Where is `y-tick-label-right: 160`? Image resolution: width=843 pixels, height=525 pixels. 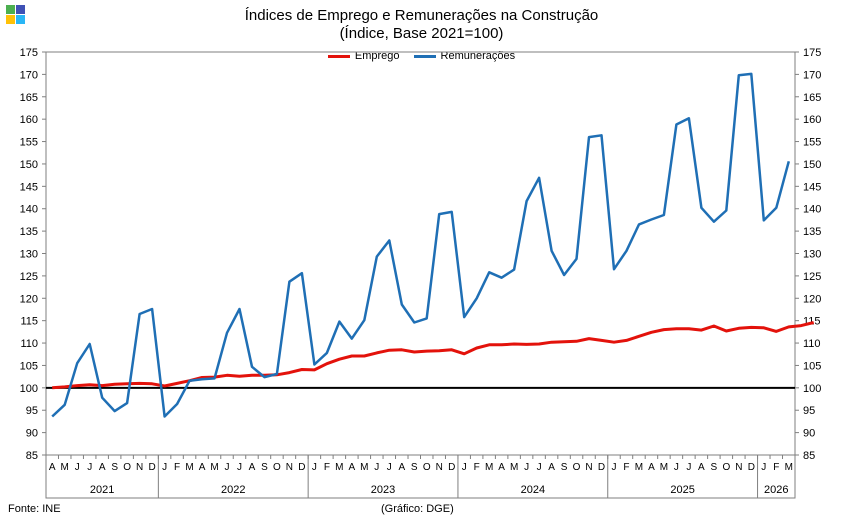
y-tick-label-right: 160 is located at coordinates (812, 120).